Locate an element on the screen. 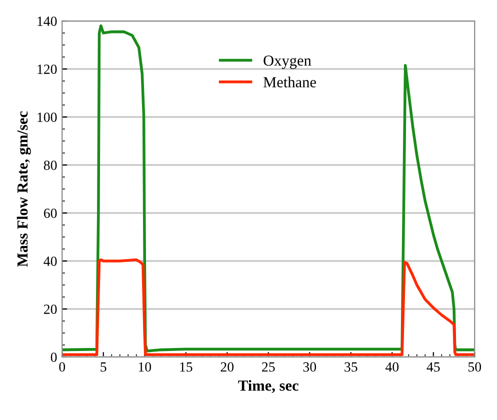  y-tick-label: 80 is located at coordinates (50, 165).